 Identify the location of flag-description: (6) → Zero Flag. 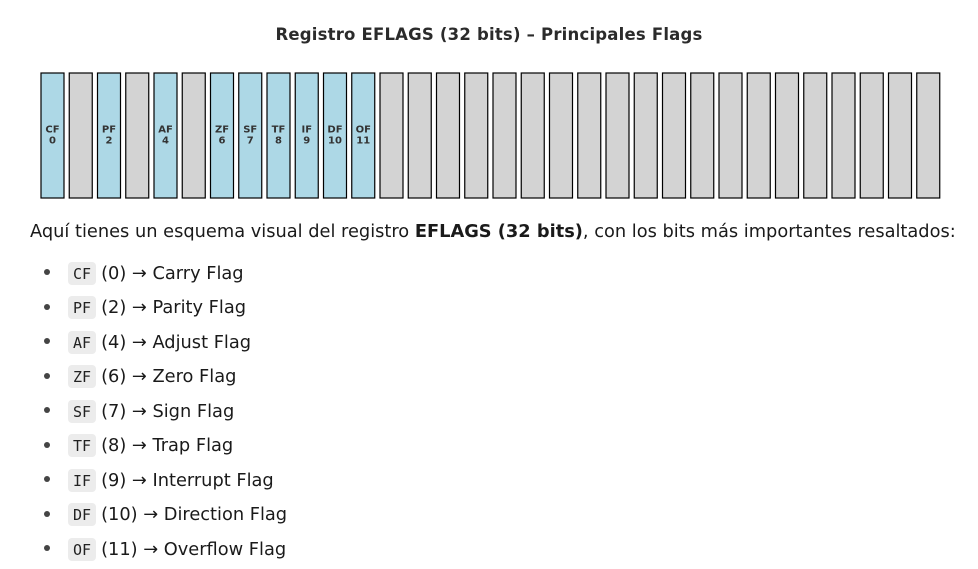
(169, 377).